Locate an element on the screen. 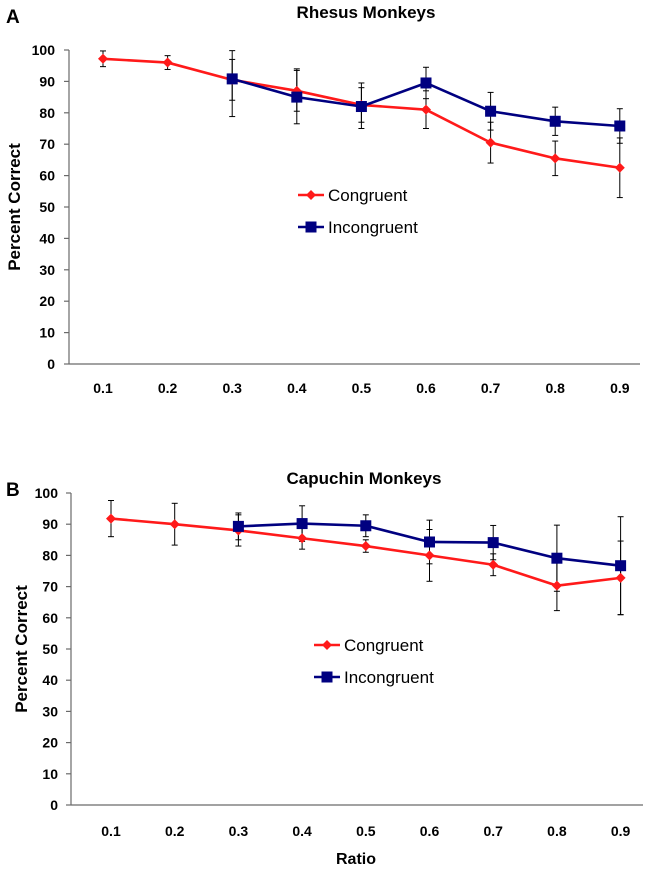  markers-b is located at coordinates (366, 552).